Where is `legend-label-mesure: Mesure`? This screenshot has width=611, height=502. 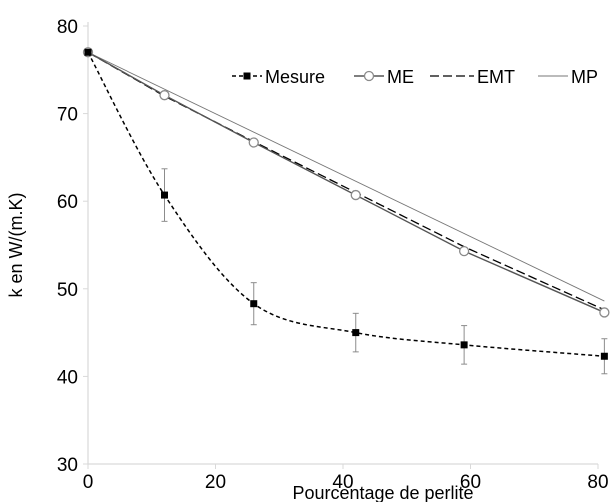
legend-label-mesure: Mesure is located at coordinates (295, 77).